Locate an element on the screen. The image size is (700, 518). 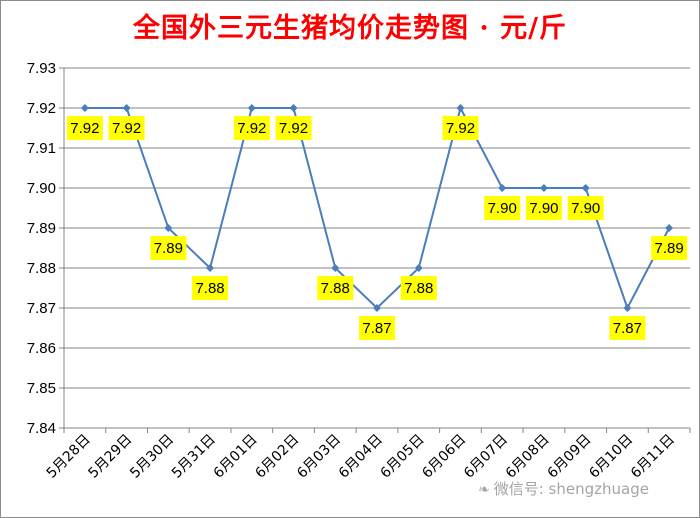
y-tick-label: 7.90 is located at coordinates (41, 188).